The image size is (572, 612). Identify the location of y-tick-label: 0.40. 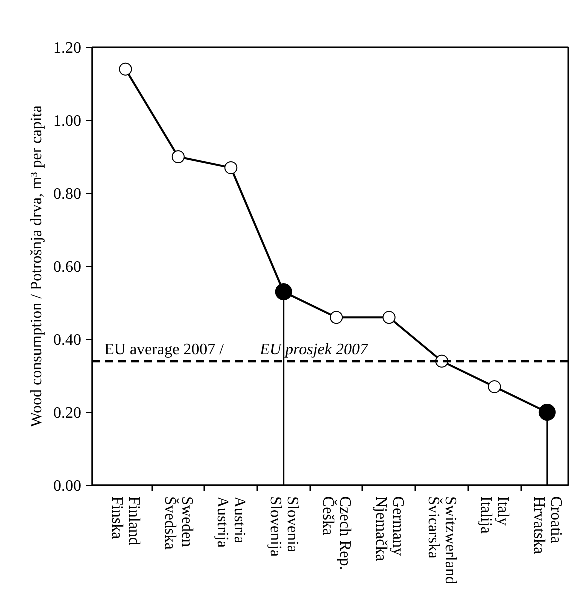
(68, 340).